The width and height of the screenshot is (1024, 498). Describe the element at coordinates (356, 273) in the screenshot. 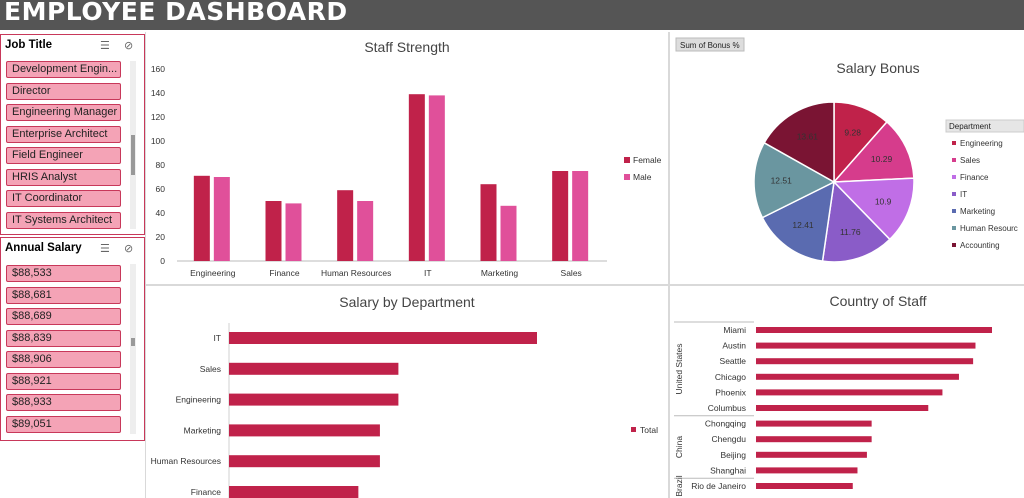

I see `x-tick-label: Human Resources` at that location.